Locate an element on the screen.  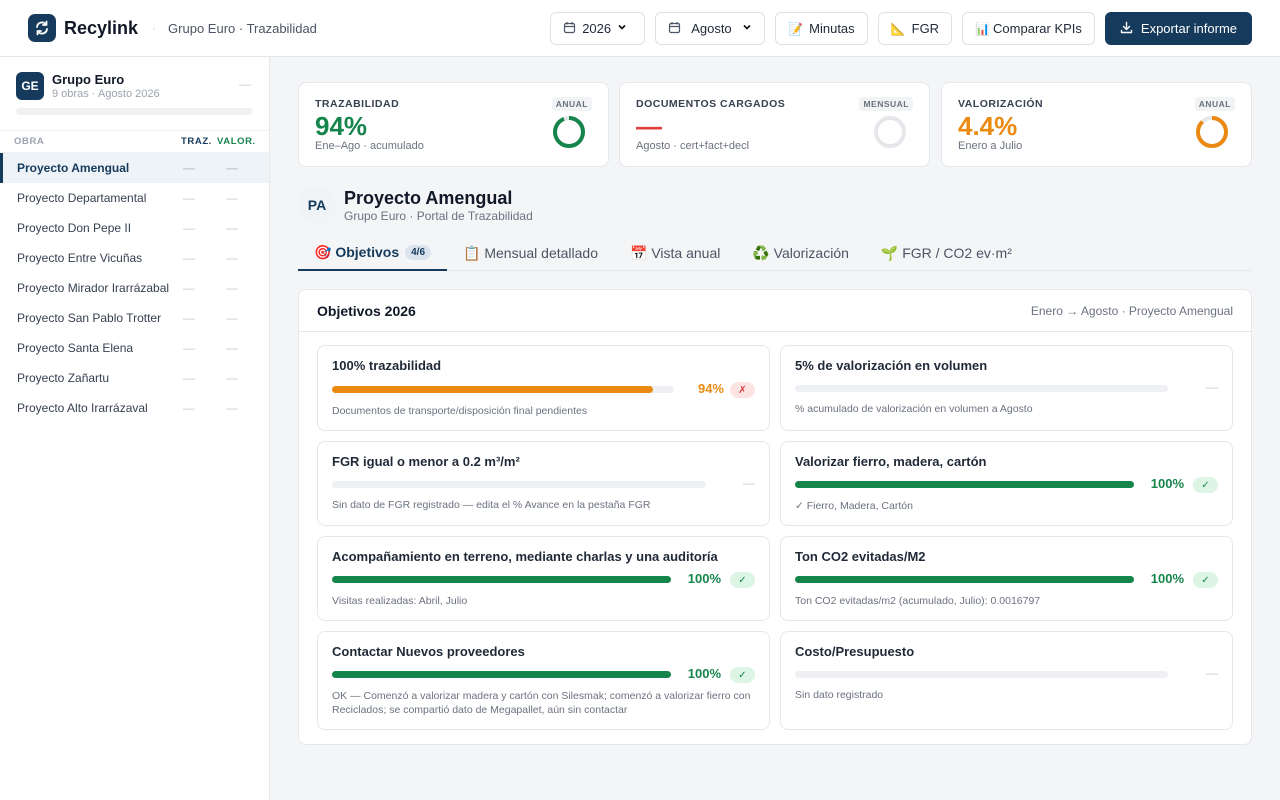
column-obra: OBRA is located at coordinates (29, 141).